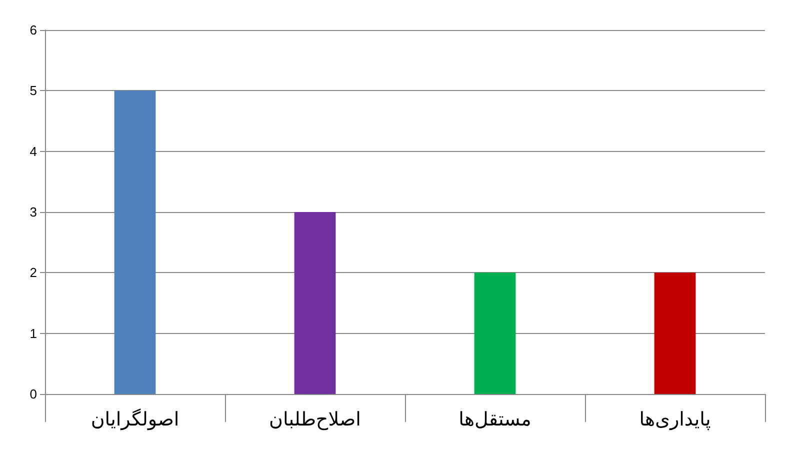  I want to click on x-tick-label: مستقل‌ها, so click(495, 419).